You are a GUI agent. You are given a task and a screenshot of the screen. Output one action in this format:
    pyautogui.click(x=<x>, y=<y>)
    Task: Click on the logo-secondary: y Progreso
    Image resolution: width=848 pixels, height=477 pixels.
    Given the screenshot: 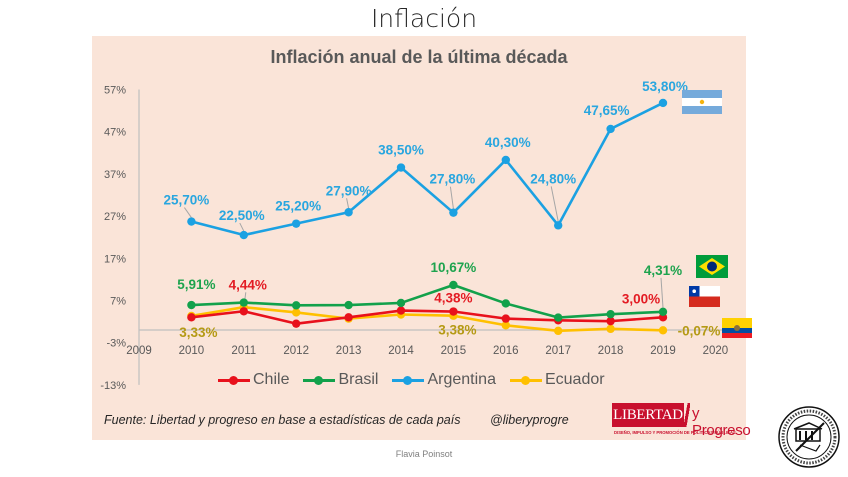 What is the action you would take?
    pyautogui.click(x=721, y=422)
    